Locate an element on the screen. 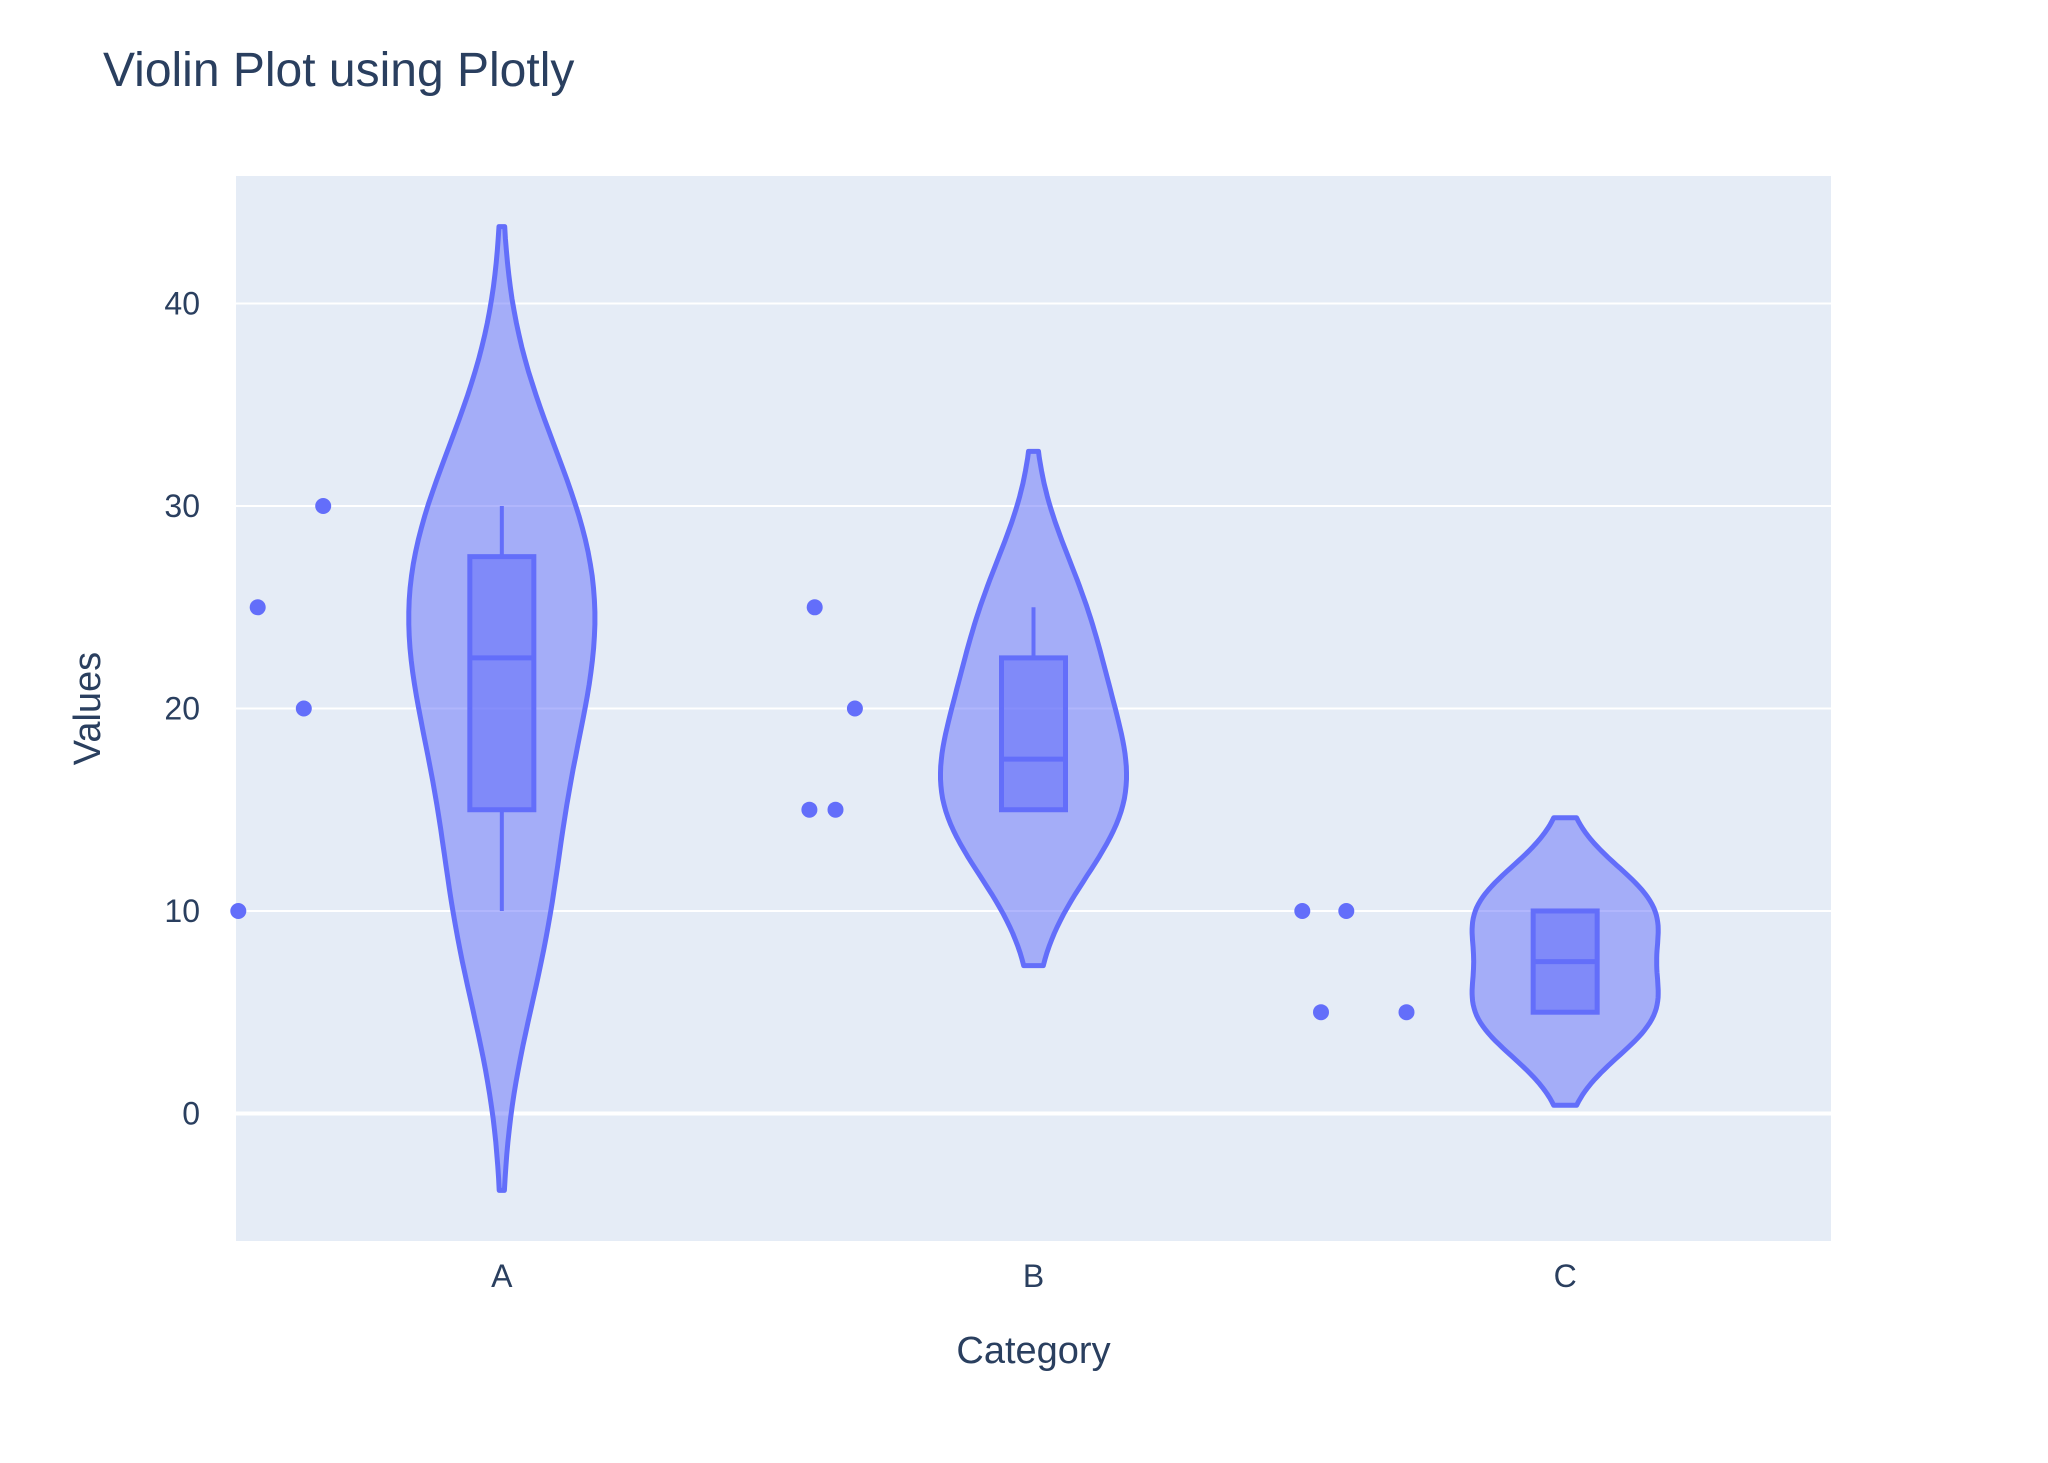 This screenshot has width=2048, height=1463. y-axis-ticks: 0 10 20 30 40 is located at coordinates (182, 709).